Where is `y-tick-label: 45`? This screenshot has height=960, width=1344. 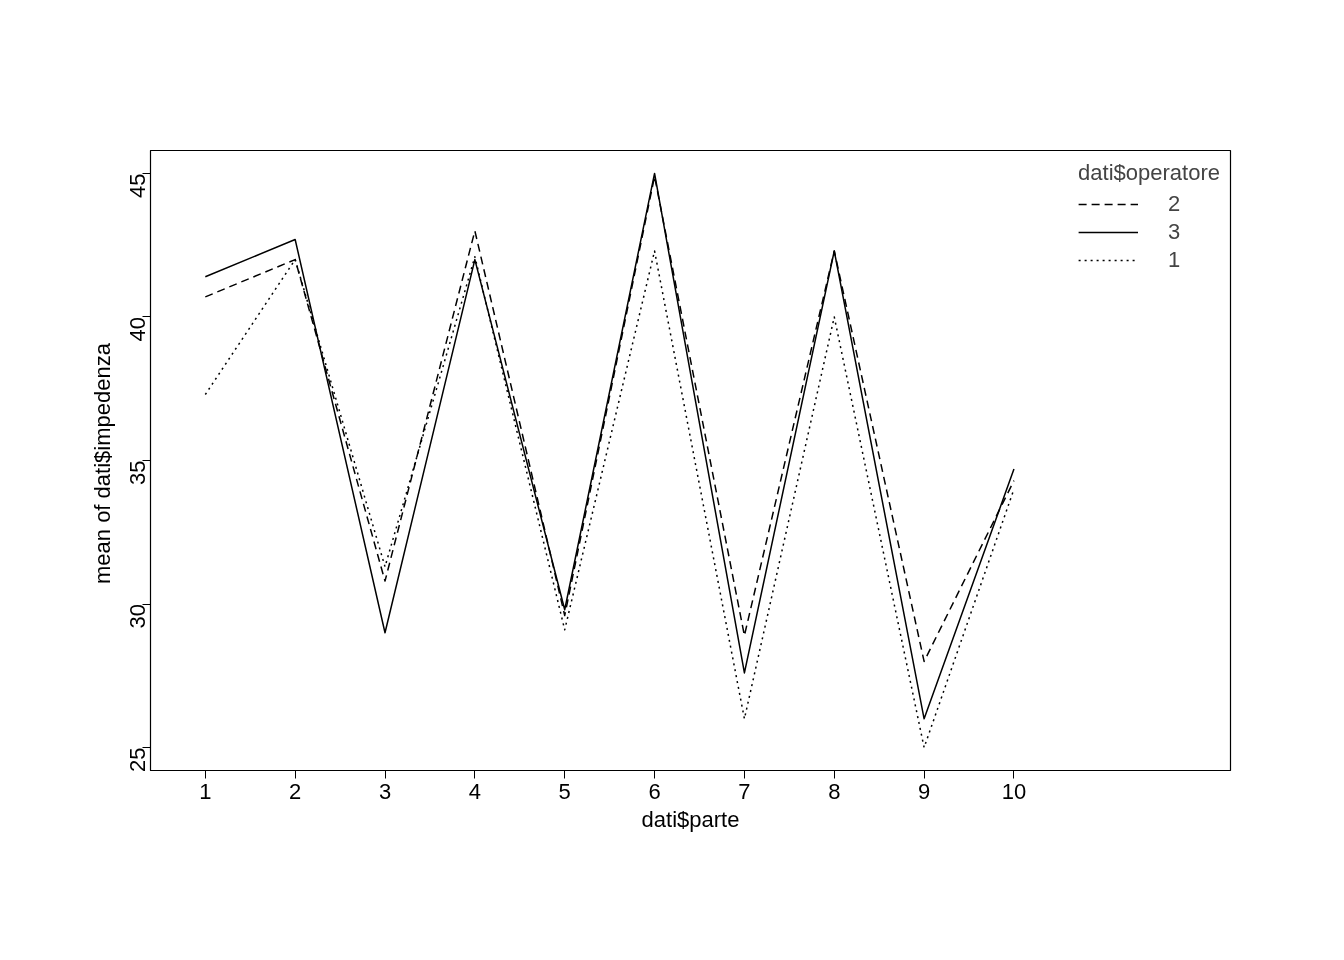
y-tick-label: 45 is located at coordinates (137, 185).